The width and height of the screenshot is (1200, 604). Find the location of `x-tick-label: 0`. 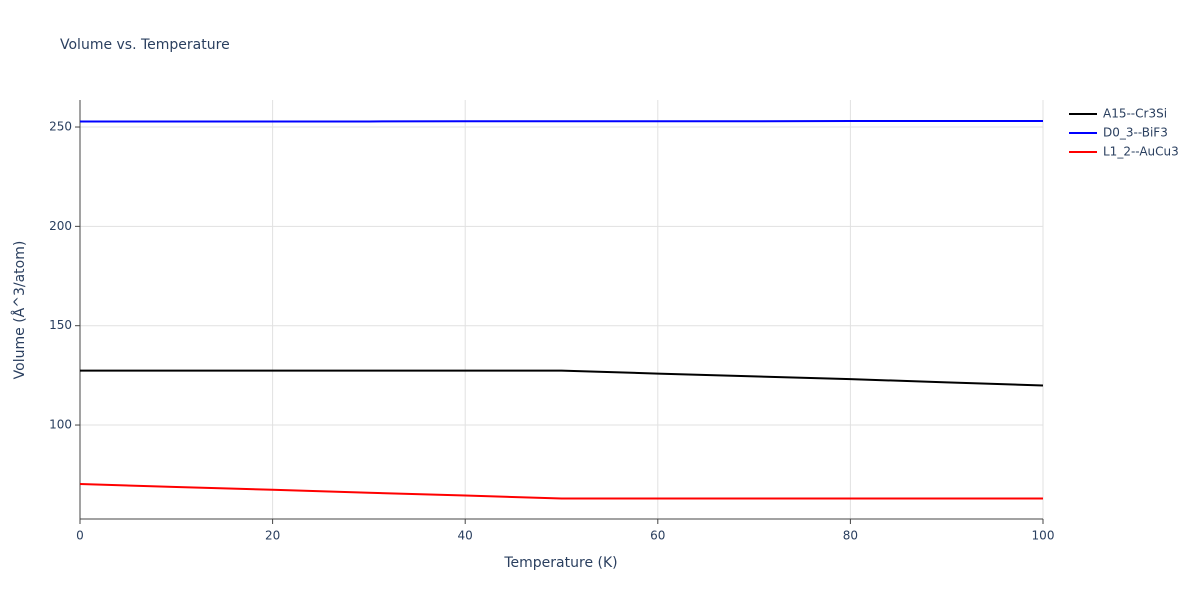

x-tick-label: 0 is located at coordinates (80, 536).